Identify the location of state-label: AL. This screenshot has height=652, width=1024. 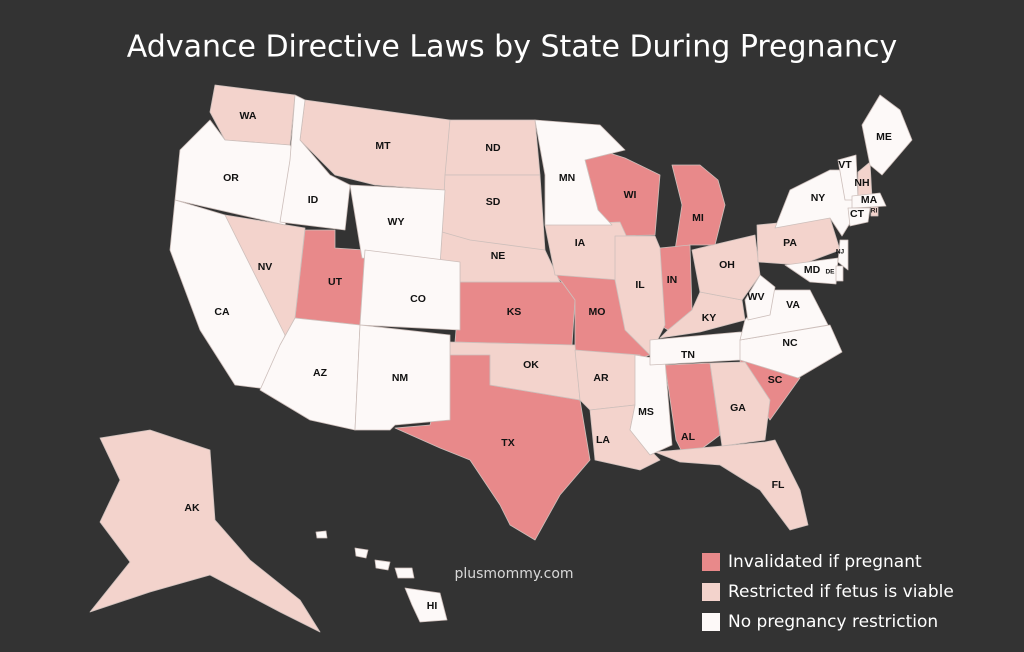
(688, 437).